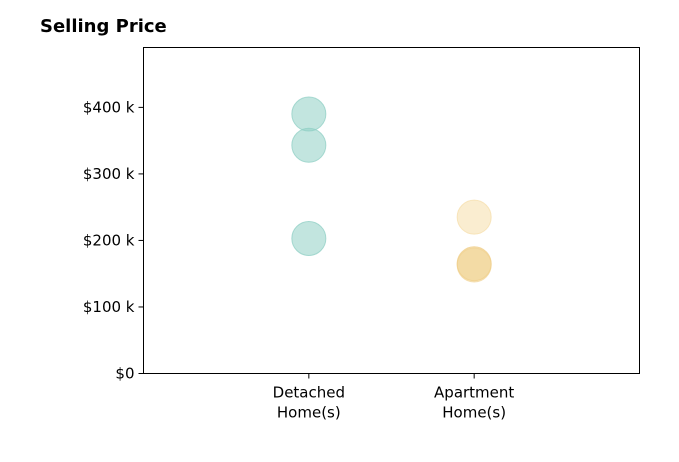 The height and width of the screenshot is (462, 679). What do you see at coordinates (103, 26) in the screenshot?
I see `chart-title: Selling Price` at bounding box center [103, 26].